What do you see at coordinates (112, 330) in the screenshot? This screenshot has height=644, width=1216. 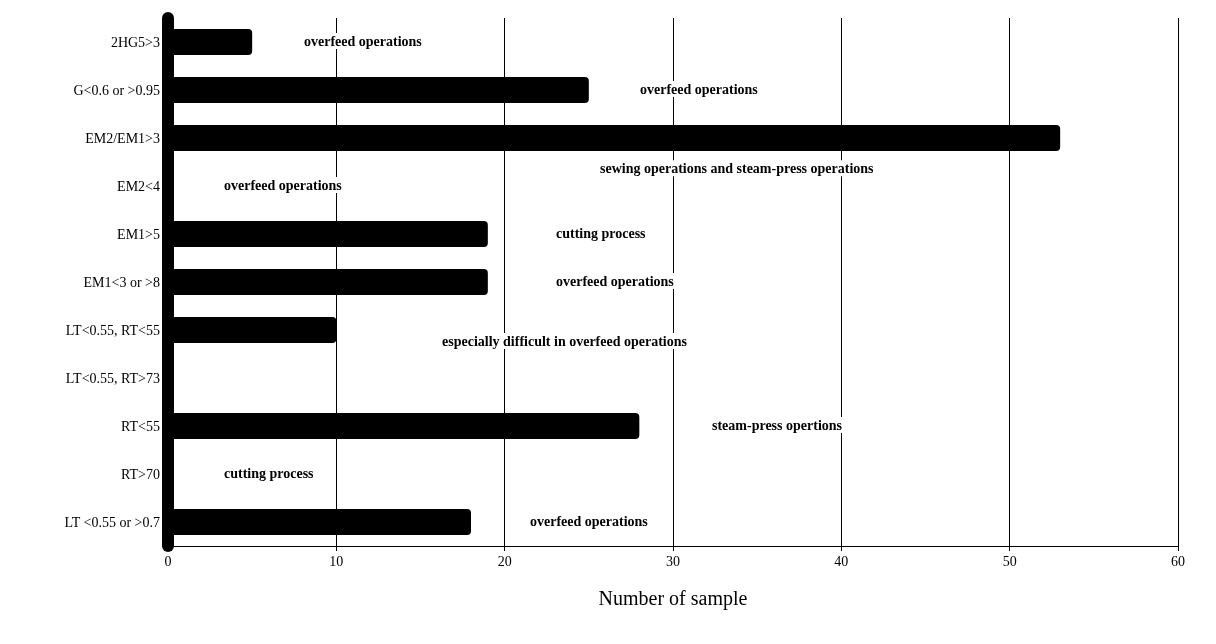 I see `y-tick-label: LT<0.55, RT<55` at bounding box center [112, 330].